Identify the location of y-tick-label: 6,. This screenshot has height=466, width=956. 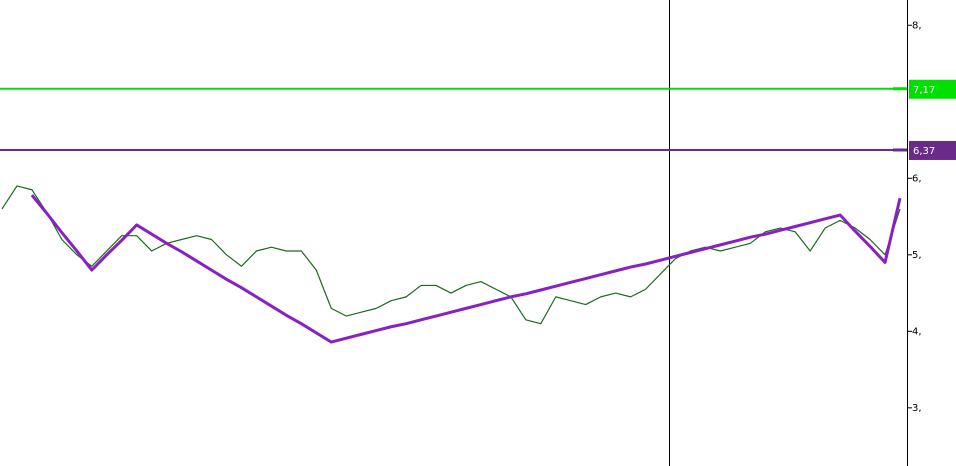
(917, 178).